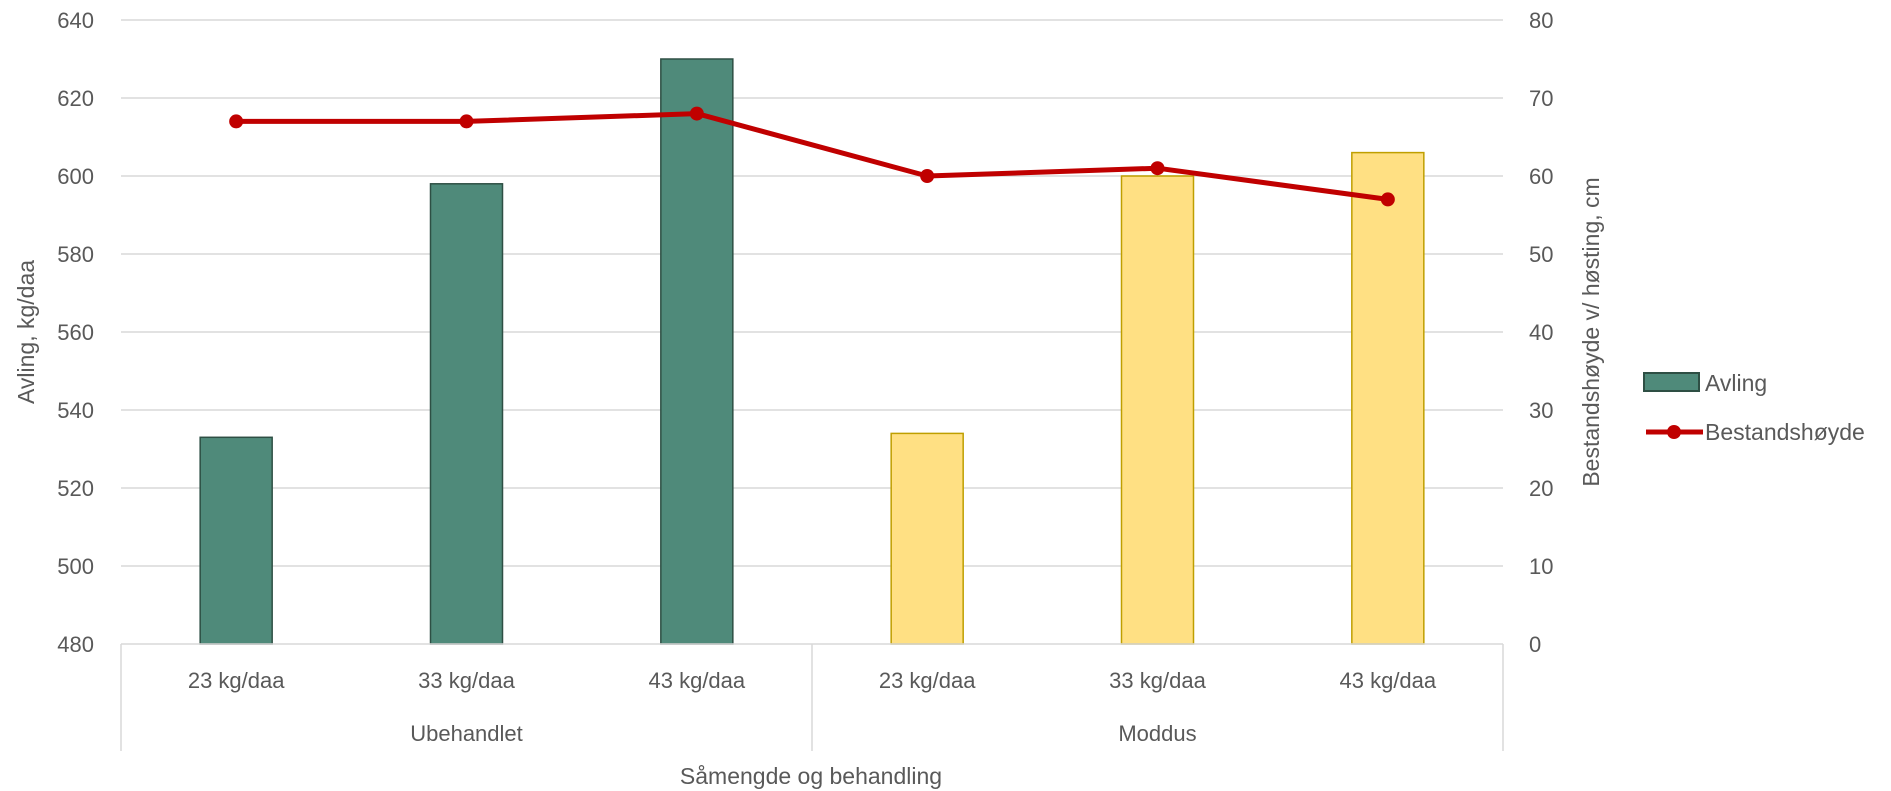 Image resolution: width=1891 pixels, height=791 pixels. What do you see at coordinates (1541, 176) in the screenshot?
I see `y-tick-label-right: 60` at bounding box center [1541, 176].